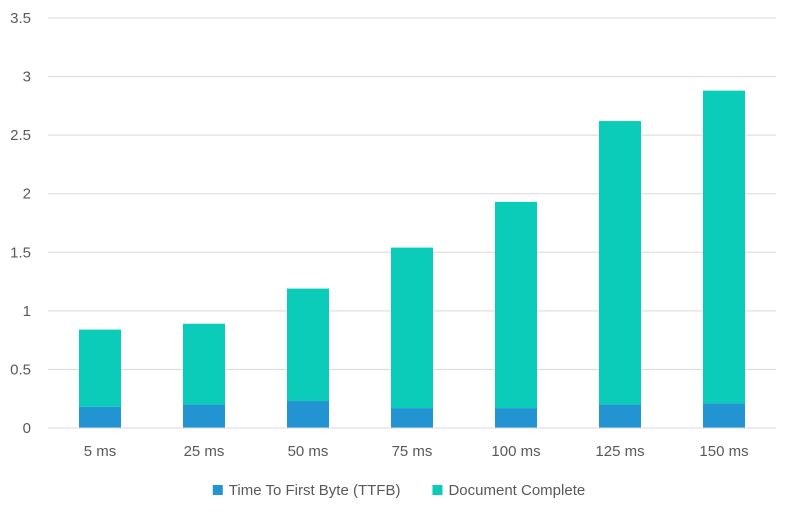 The height and width of the screenshot is (517, 798). I want to click on x-tick-label: 50 ms, so click(308, 451).